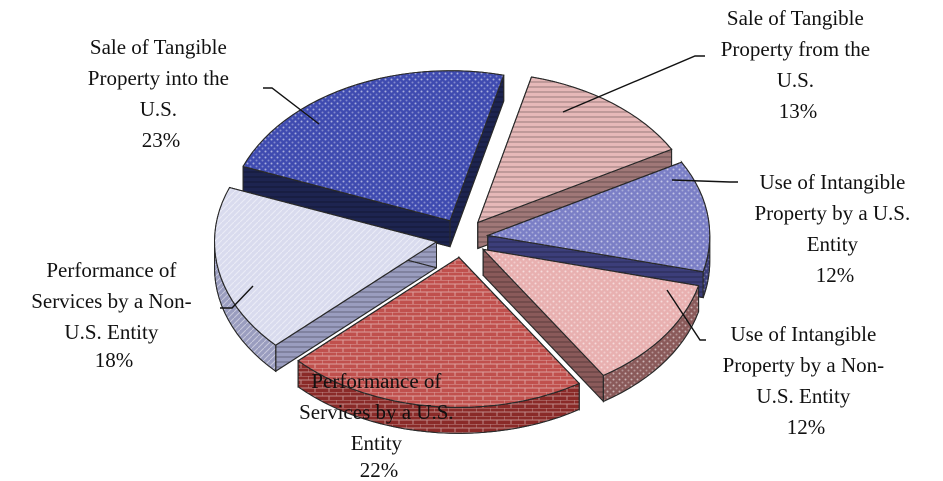 Image resolution: width=943 pixels, height=481 pixels. I want to click on pie-slice-services-us, so click(438, 345).